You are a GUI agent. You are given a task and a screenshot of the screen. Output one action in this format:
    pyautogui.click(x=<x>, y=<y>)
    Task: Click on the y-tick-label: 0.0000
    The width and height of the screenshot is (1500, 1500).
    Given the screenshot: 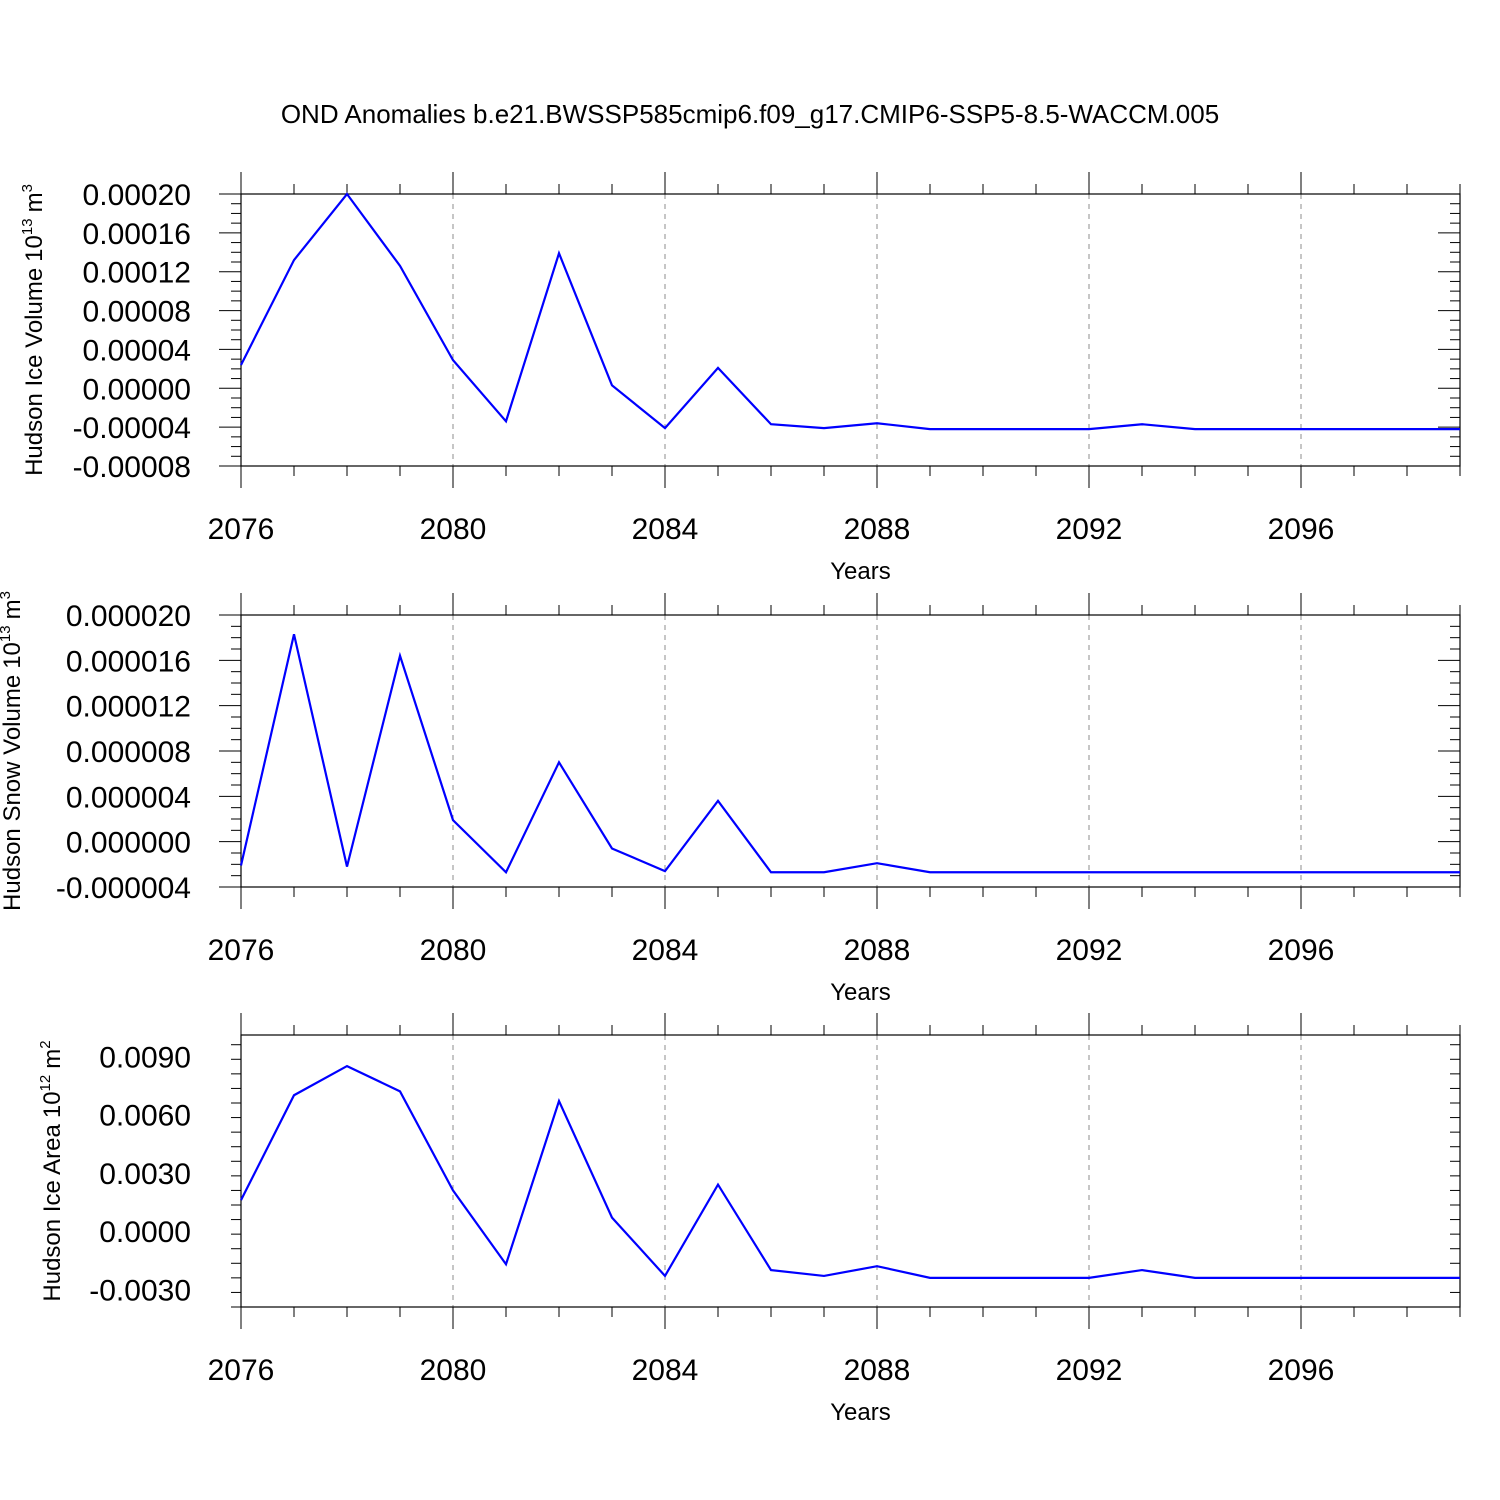 What is the action you would take?
    pyautogui.click(x=145, y=1232)
    